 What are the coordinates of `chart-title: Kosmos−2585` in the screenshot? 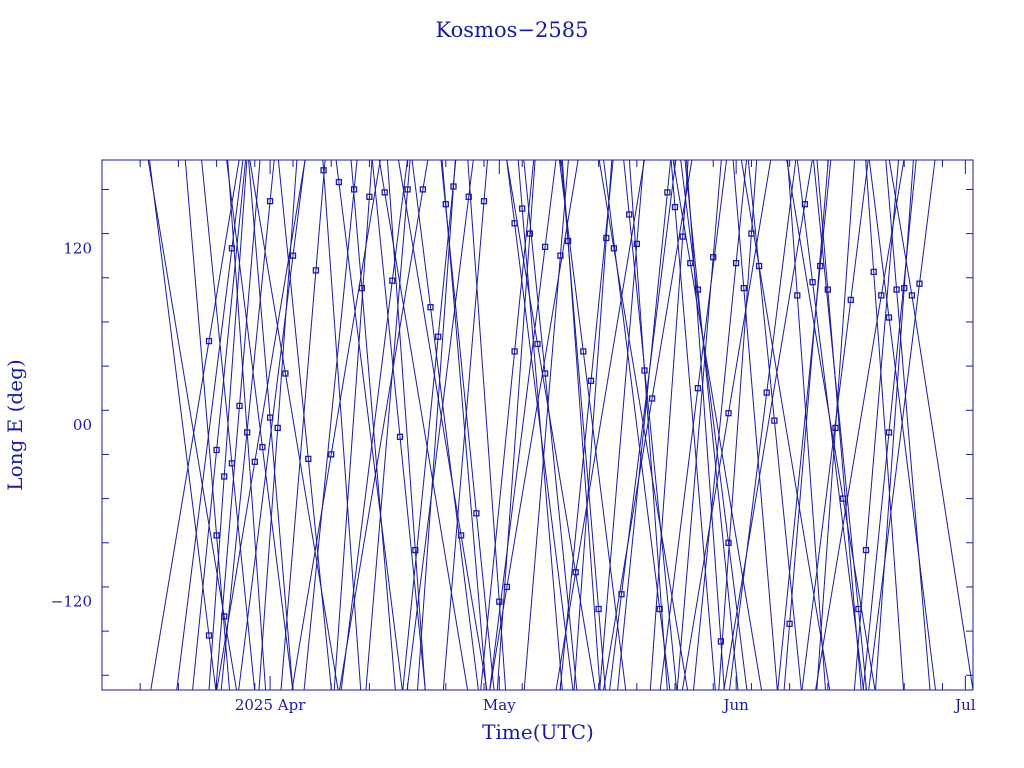 It's located at (512, 30).